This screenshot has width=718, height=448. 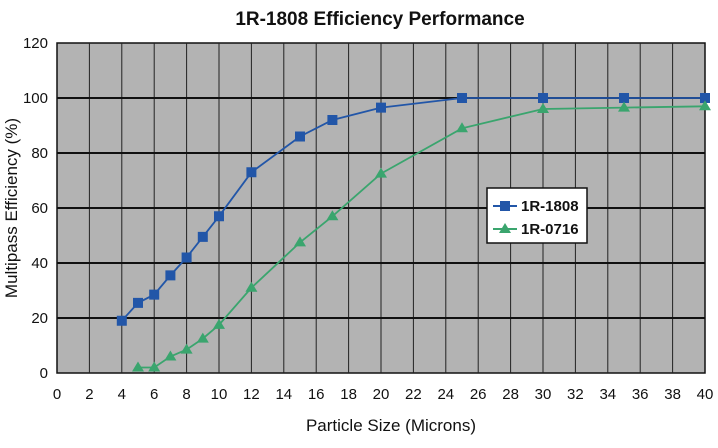 What do you see at coordinates (89, 394) in the screenshot?
I see `x-tick-label: 2` at bounding box center [89, 394].